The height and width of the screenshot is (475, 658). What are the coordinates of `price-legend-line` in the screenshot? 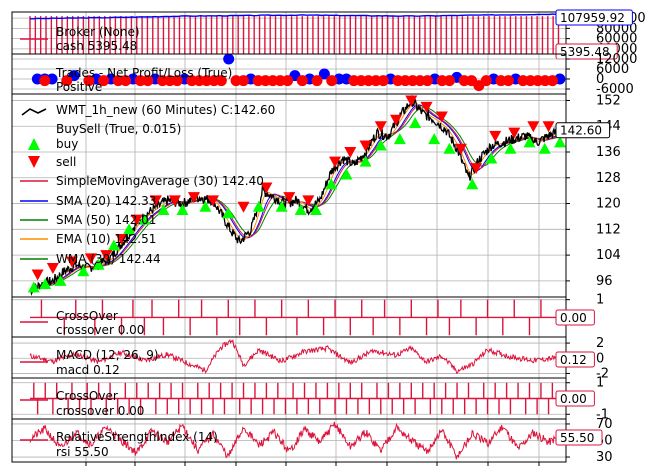 It's located at (34, 112).